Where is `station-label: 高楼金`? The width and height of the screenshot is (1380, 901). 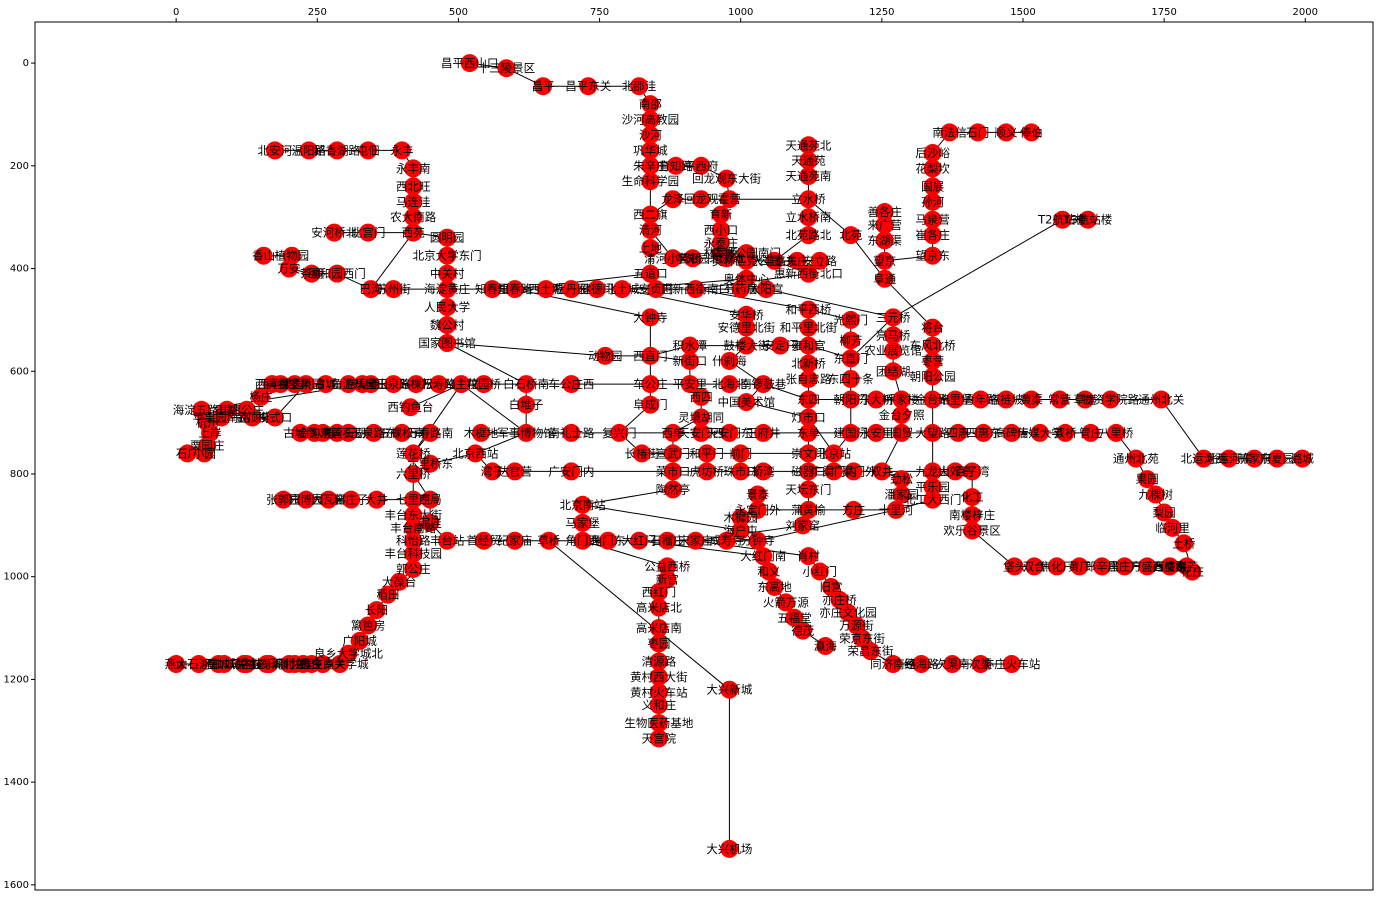 station-label: 高楼金 is located at coordinates (1170, 566).